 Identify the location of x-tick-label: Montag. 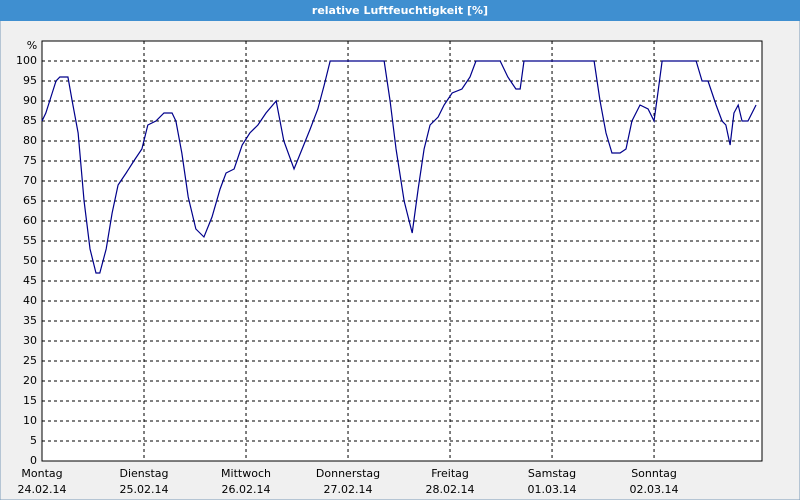
(41, 473).